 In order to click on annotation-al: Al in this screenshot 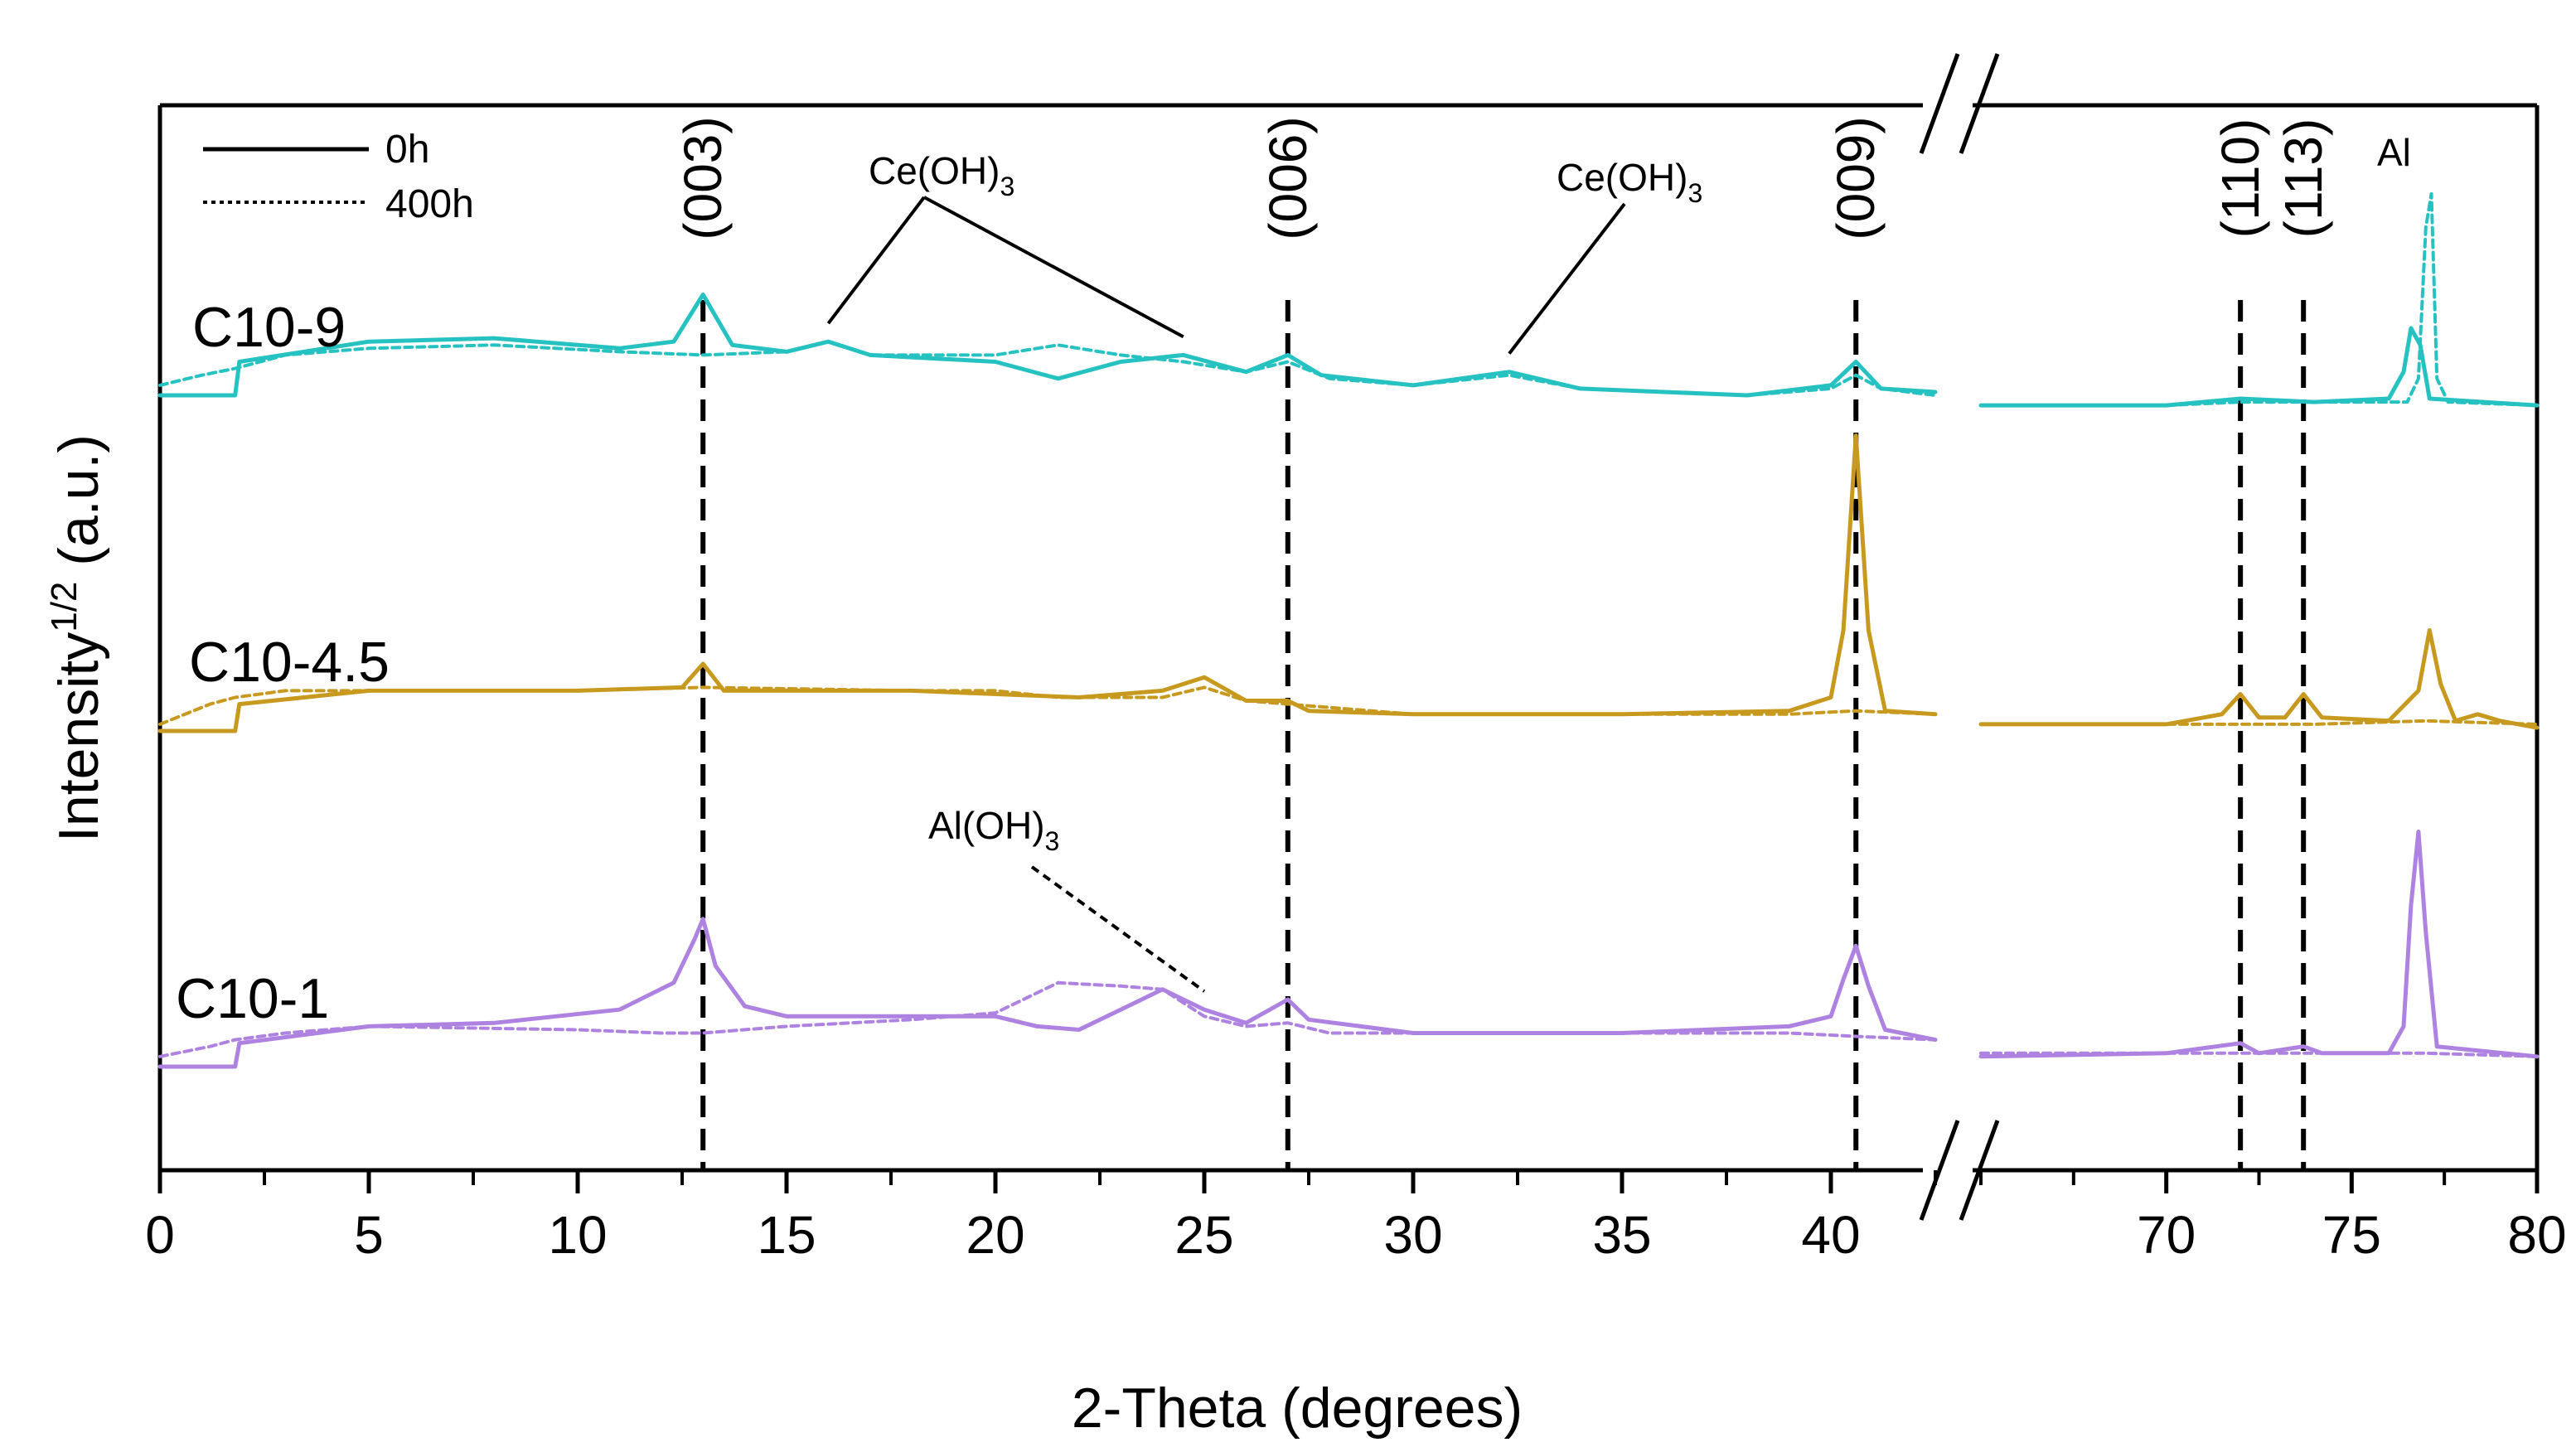, I will do `click(2394, 152)`.